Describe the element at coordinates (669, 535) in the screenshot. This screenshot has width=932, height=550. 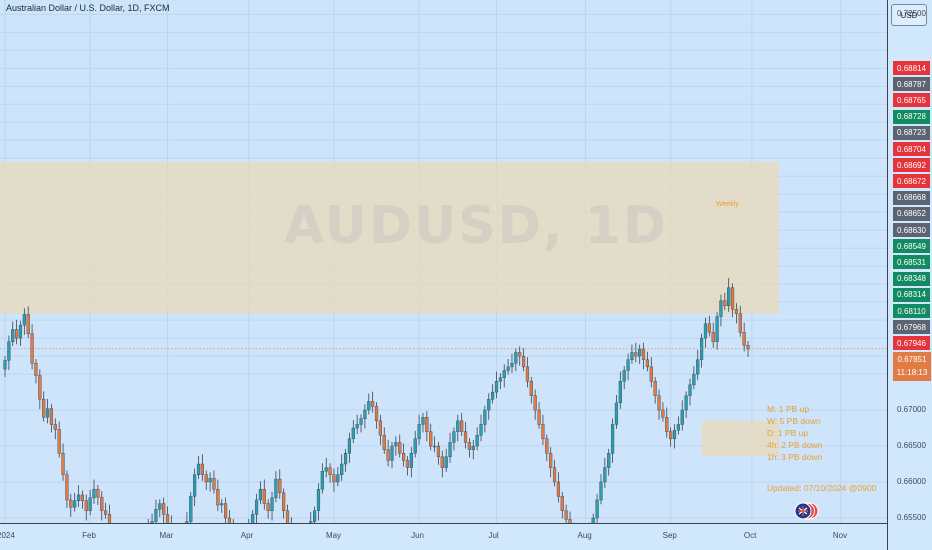
I see `time-tick-label: Sep` at that location.